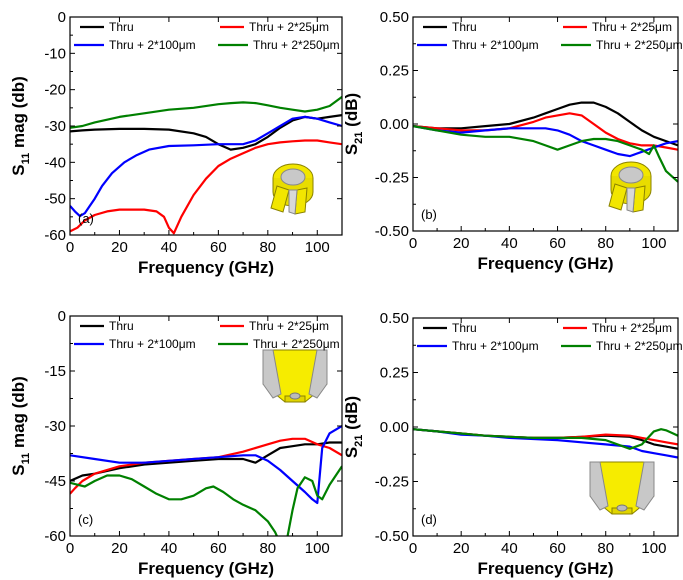  I want to click on panel-label: (b), so click(429, 214).